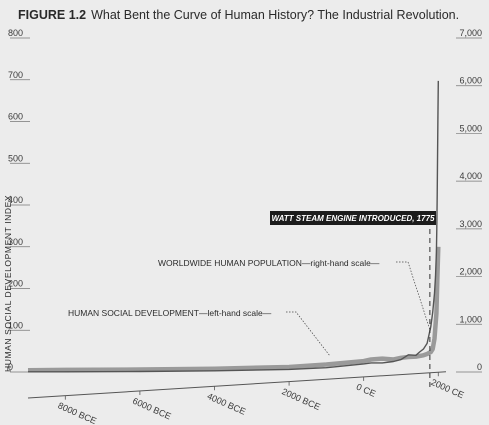  Describe the element at coordinates (15, 33) in the screenshot. I see `y-left-tick-label: 800` at that location.